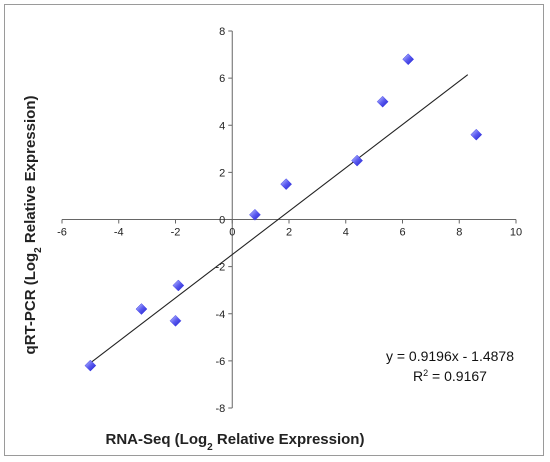 The width and height of the screenshot is (550, 462). What do you see at coordinates (346, 233) in the screenshot?
I see `x-tick-label: 4` at bounding box center [346, 233].